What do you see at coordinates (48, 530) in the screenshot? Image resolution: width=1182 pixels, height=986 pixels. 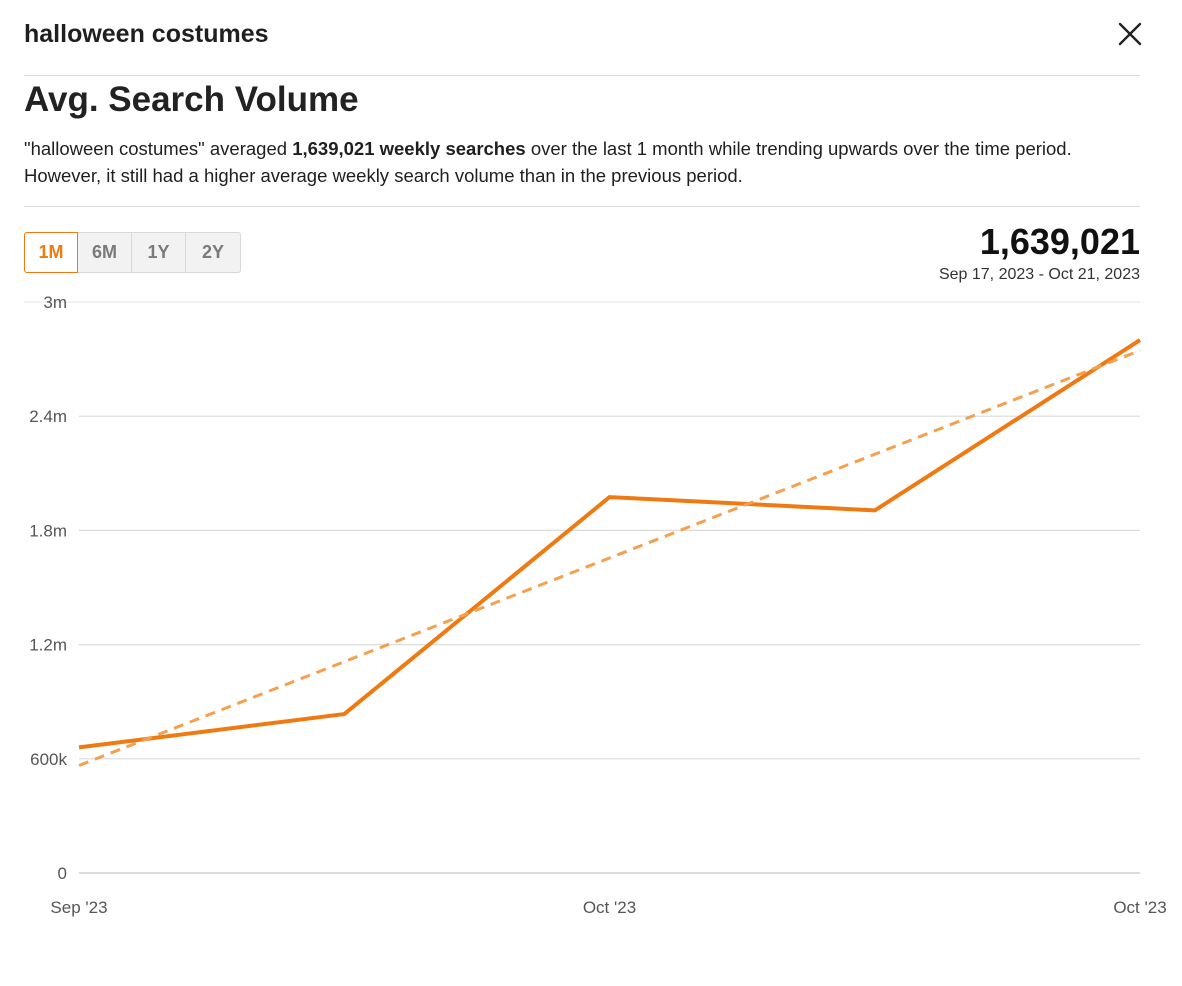 I see `y-tick-label: 1.8m` at bounding box center [48, 530].